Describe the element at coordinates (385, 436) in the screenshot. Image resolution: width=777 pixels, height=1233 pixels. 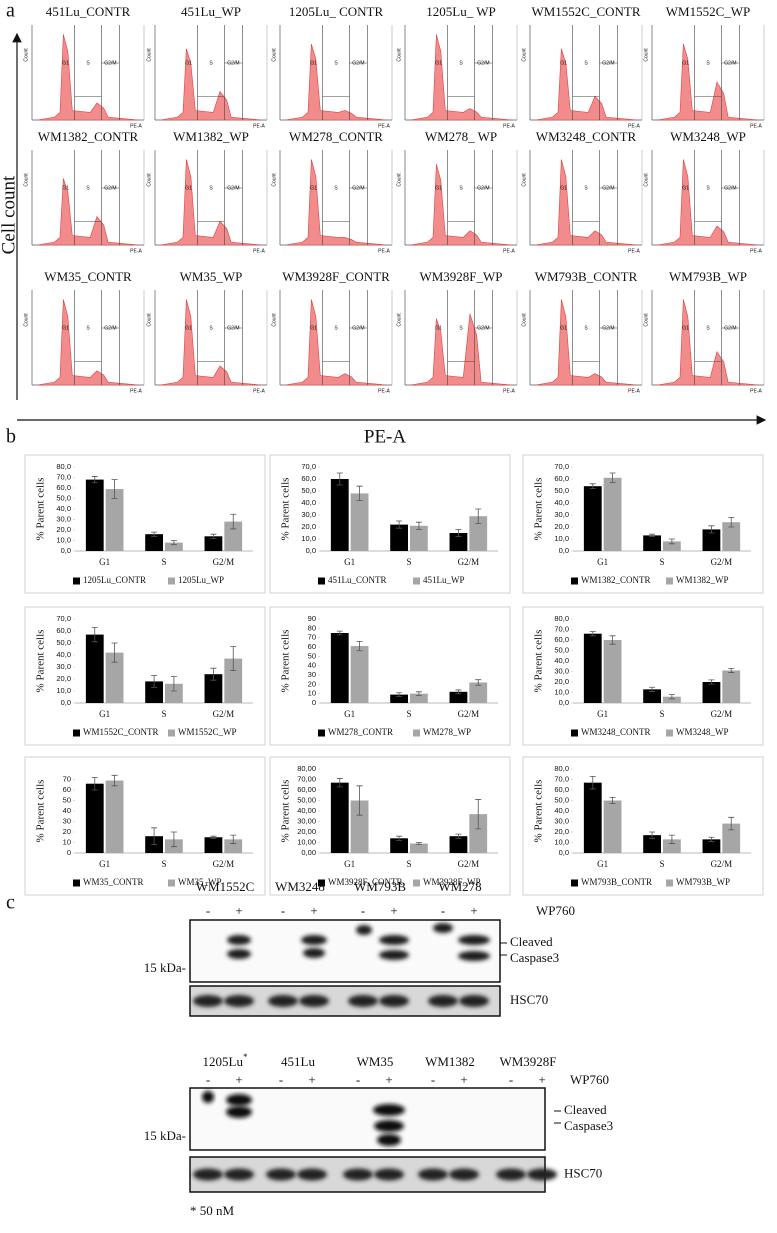
I see `axis-title: PE-A` at that location.